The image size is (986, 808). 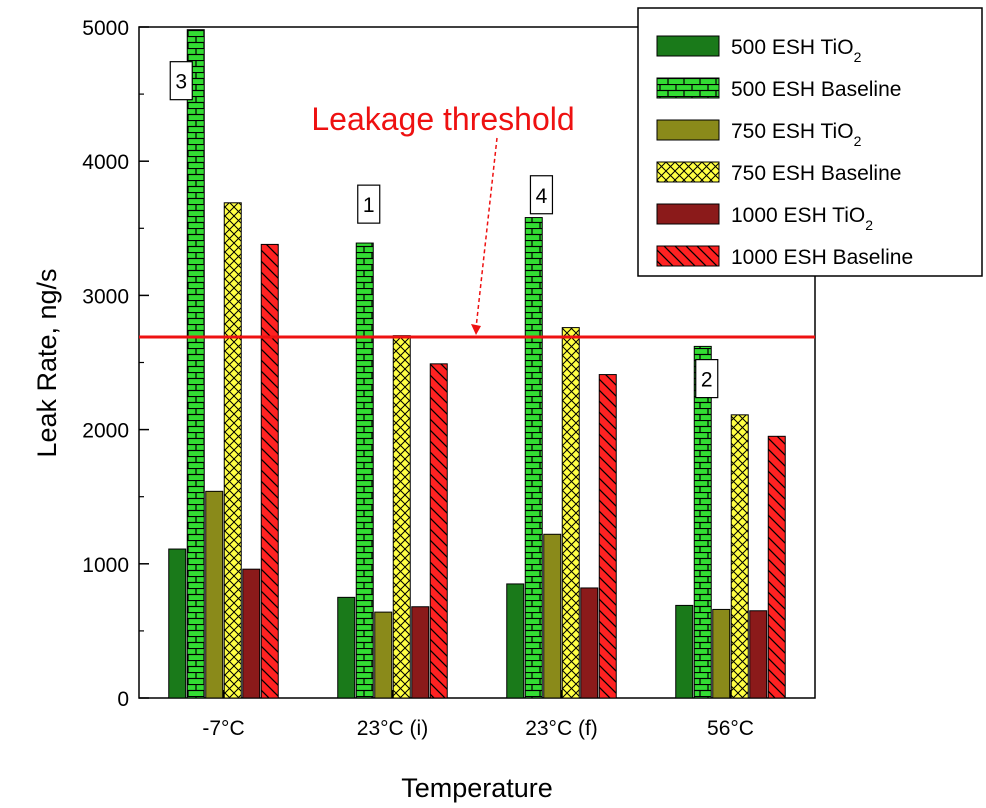 I want to click on threshold-arrow, so click(x=486, y=233).